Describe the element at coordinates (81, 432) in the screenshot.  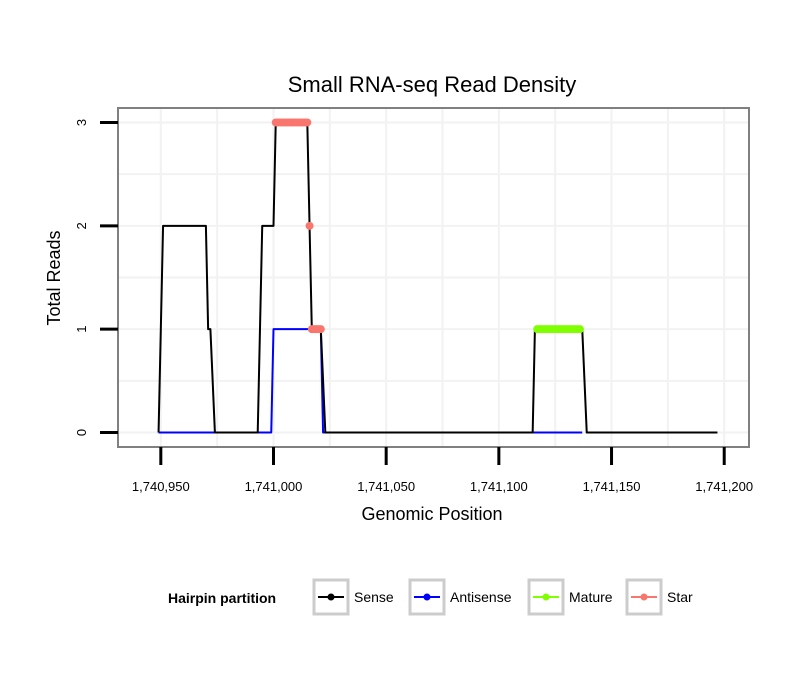
I see `y-tick-label: 0` at that location.